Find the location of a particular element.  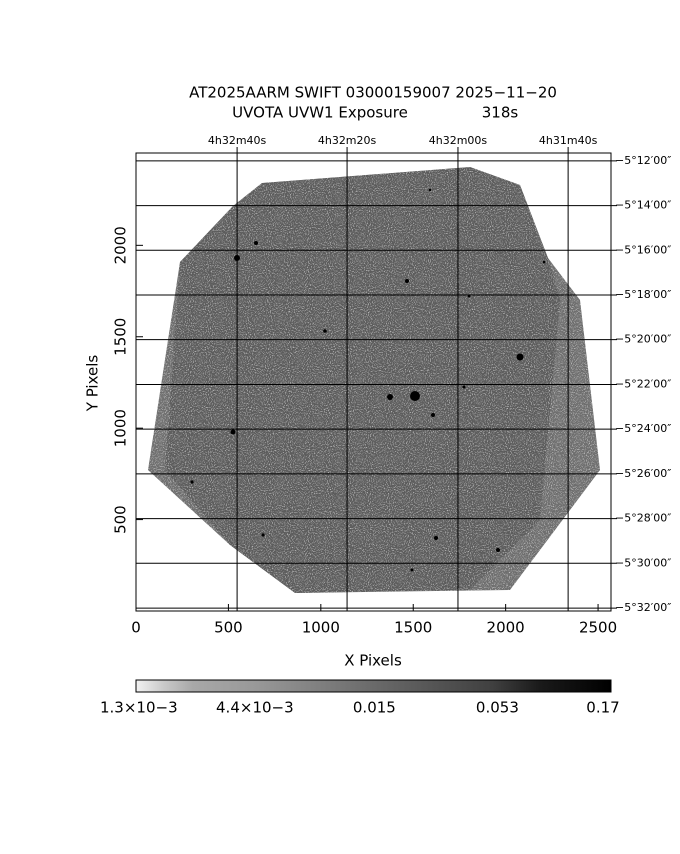

dec-tick-label: −5°20′00″ is located at coordinates (643, 339).